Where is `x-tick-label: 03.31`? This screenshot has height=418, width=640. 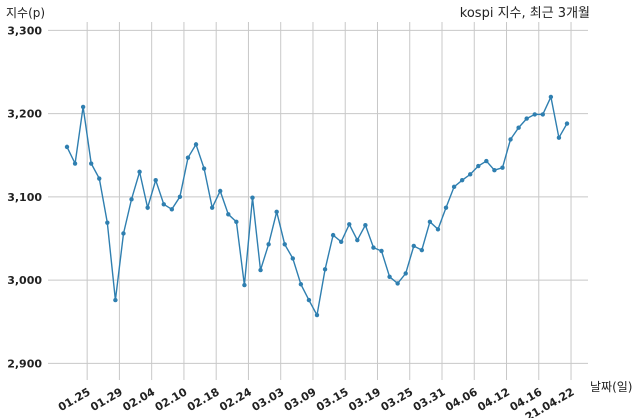 x-tick-label: 03.31 is located at coordinates (429, 399).